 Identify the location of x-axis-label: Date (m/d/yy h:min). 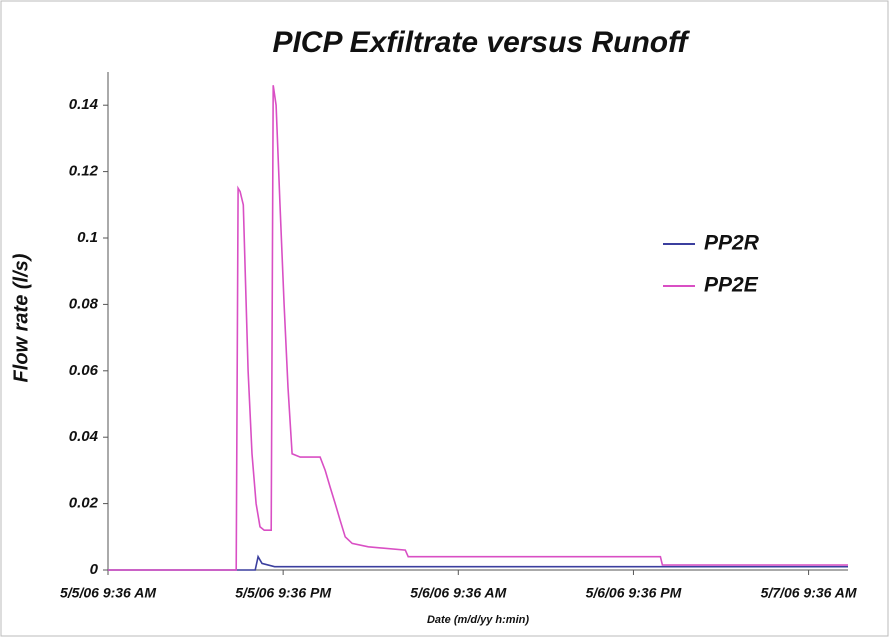
(478, 620).